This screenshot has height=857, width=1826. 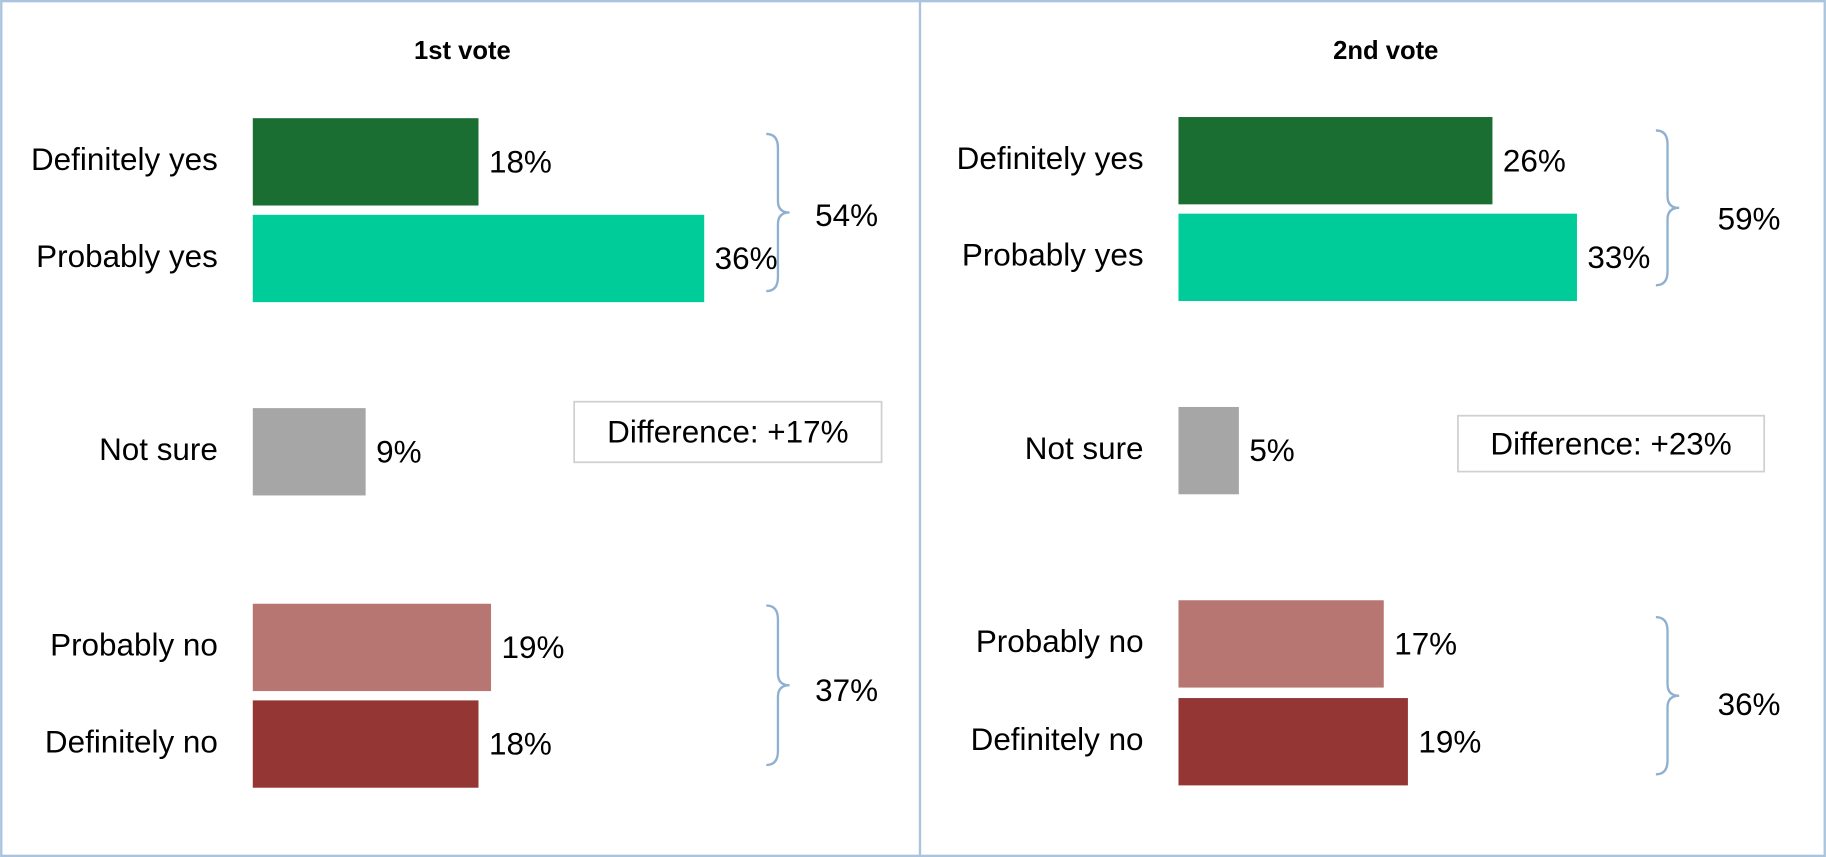 I want to click on chart-title: 1st vote, so click(x=462, y=51).